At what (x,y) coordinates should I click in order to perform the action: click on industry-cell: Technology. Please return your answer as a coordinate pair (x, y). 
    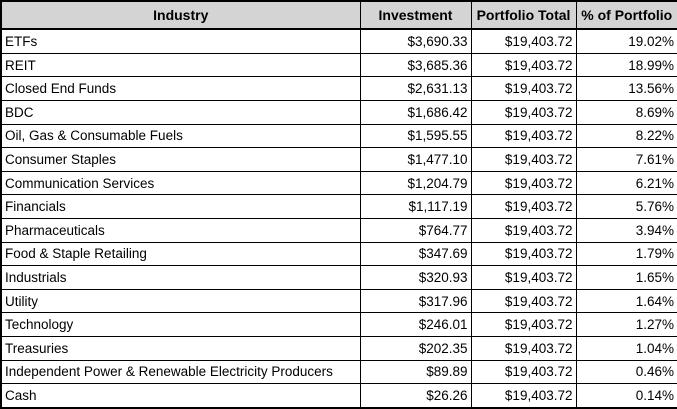
    Looking at the image, I should click on (180, 324).